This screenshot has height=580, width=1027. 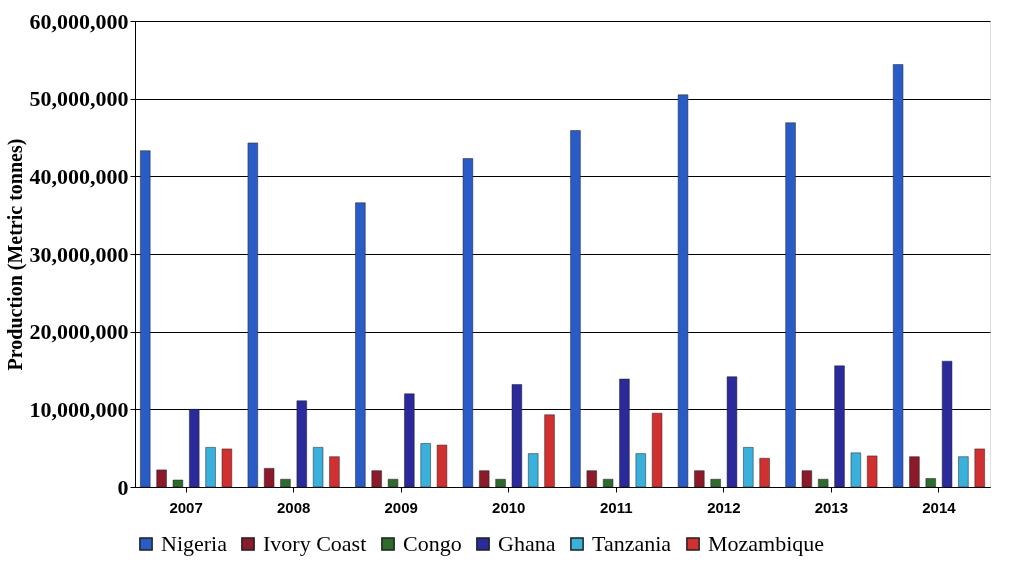 What do you see at coordinates (79, 21) in the screenshot?
I see `y-tick-label: 60,000,000` at bounding box center [79, 21].